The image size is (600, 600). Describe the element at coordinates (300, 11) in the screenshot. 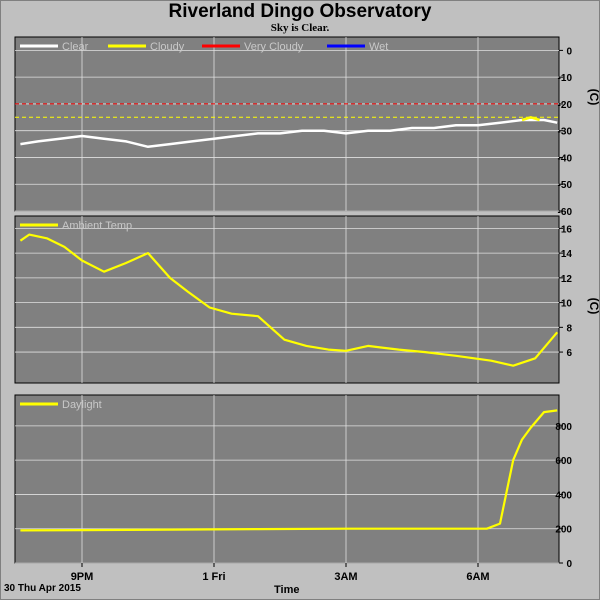

I see `page-title: Riverland Dingo Observatory` at that location.